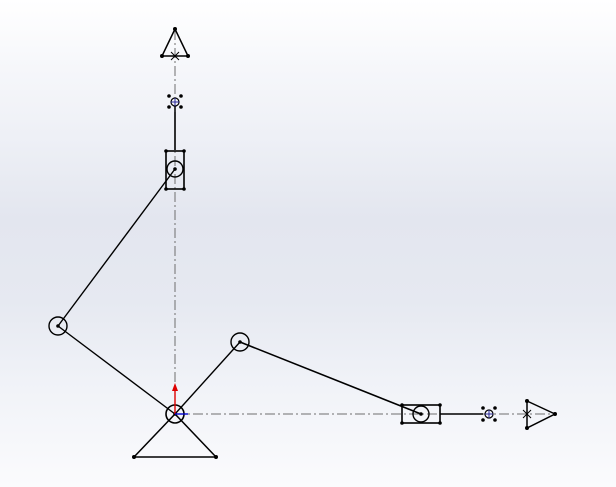  I want to click on ground-triangle-icon, so click(175, 436).